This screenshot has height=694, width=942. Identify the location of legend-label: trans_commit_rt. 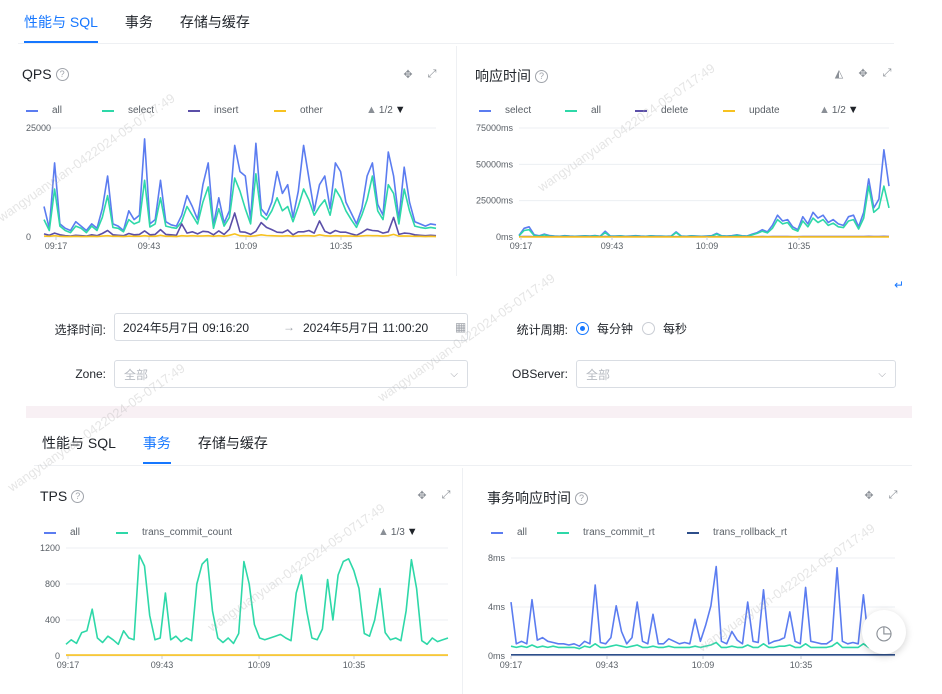
(619, 532).